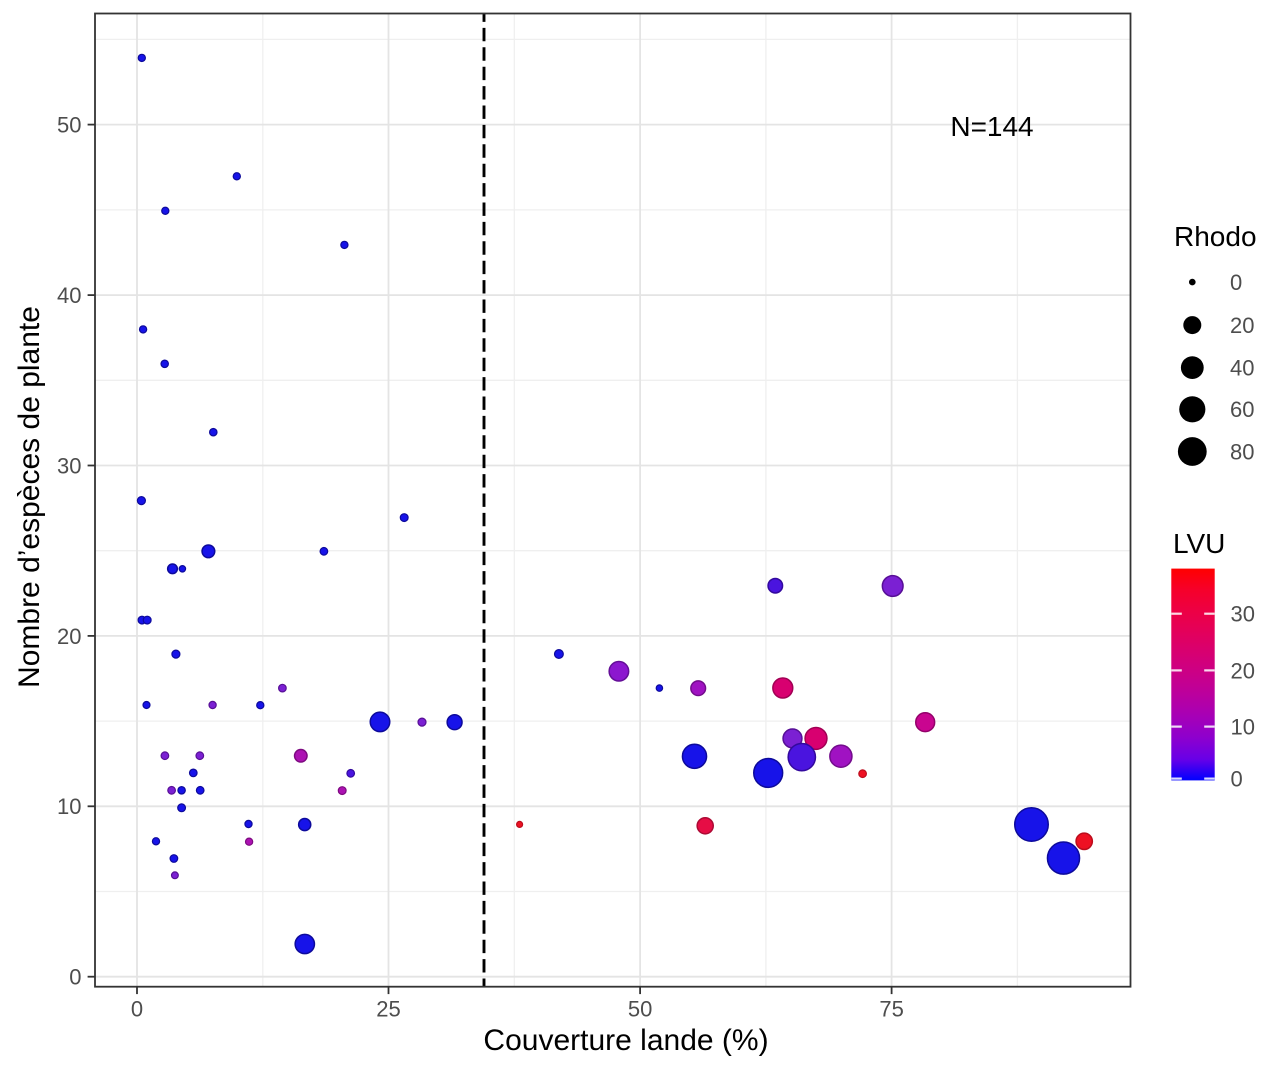 The height and width of the screenshot is (1070, 1280). What do you see at coordinates (388, 1009) in the screenshot?
I see `svg-text: 25` at bounding box center [388, 1009].